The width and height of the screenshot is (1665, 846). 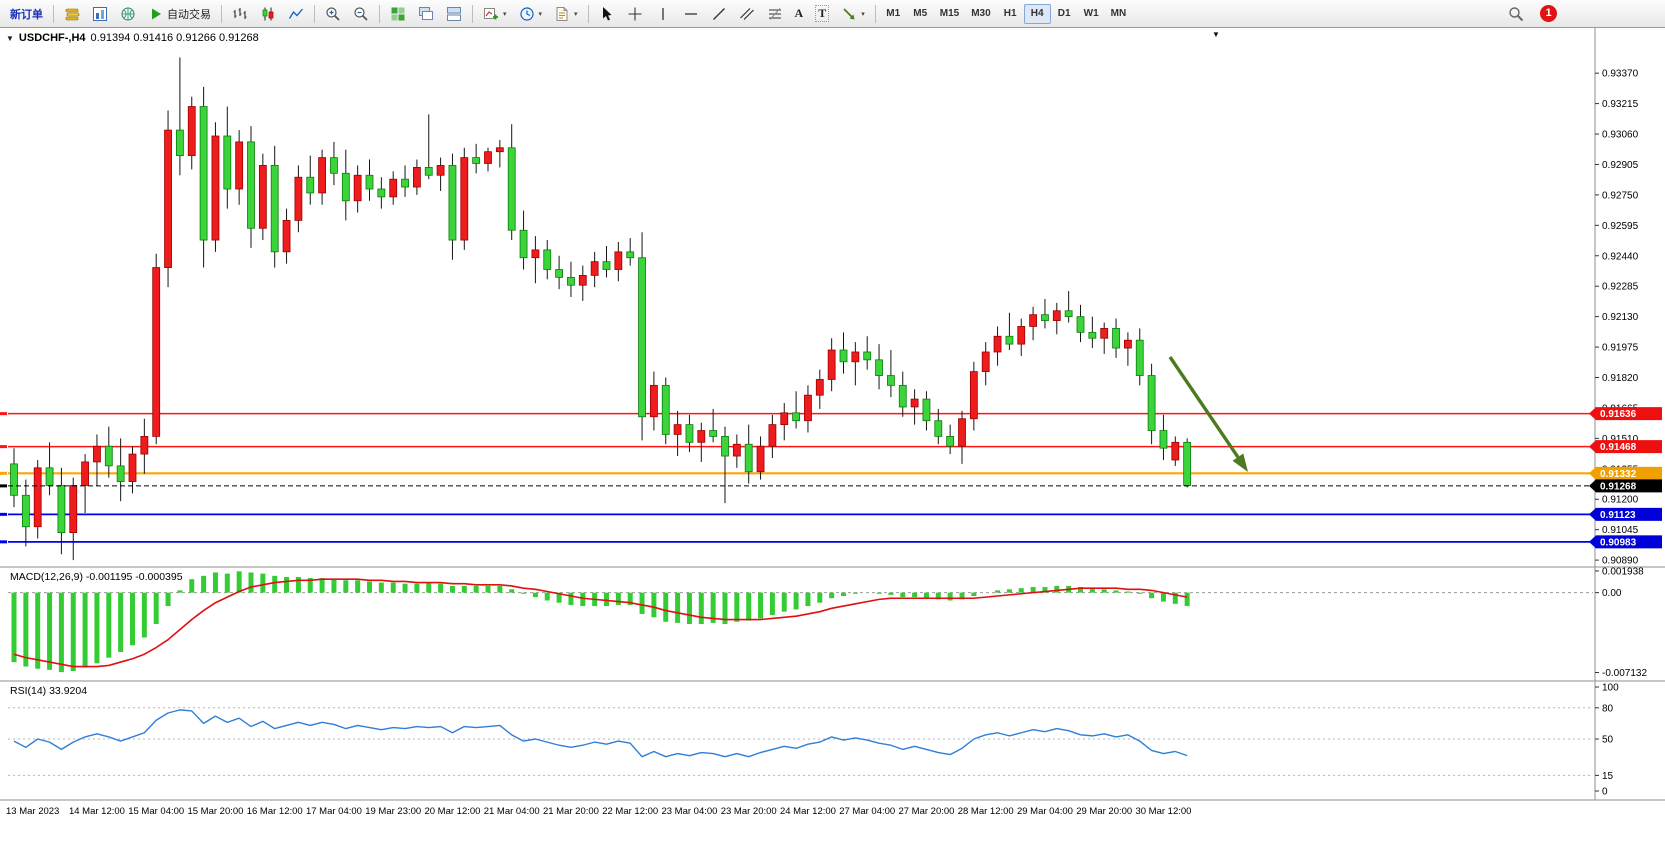 What do you see at coordinates (1620, 378) in the screenshot?
I see `svg-text: 0.91820` at bounding box center [1620, 378].